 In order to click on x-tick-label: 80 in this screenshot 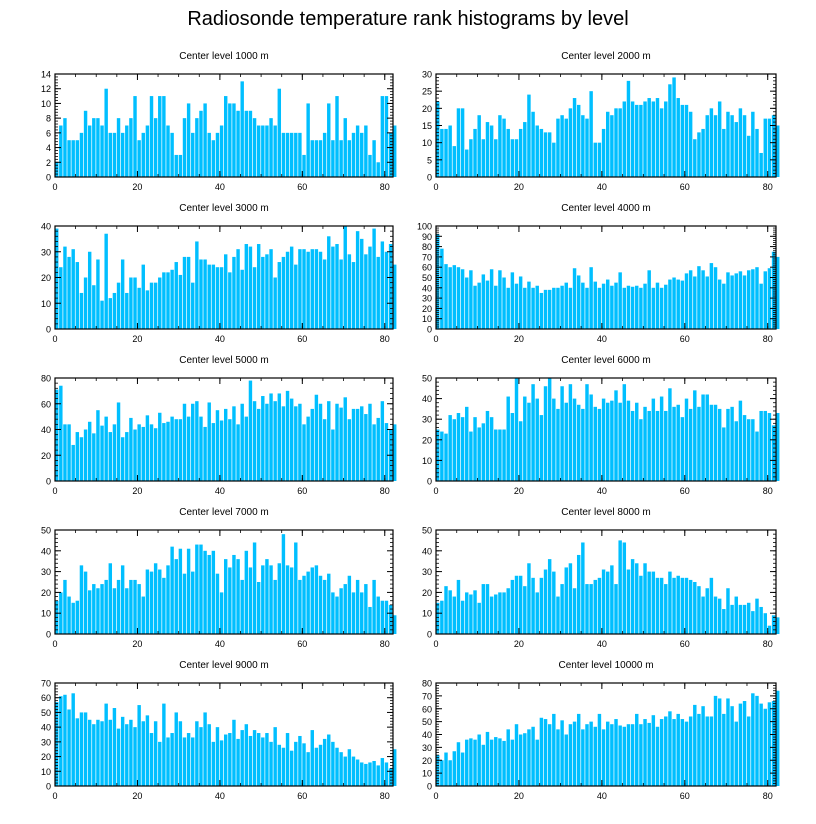, I will do `click(768, 491)`.